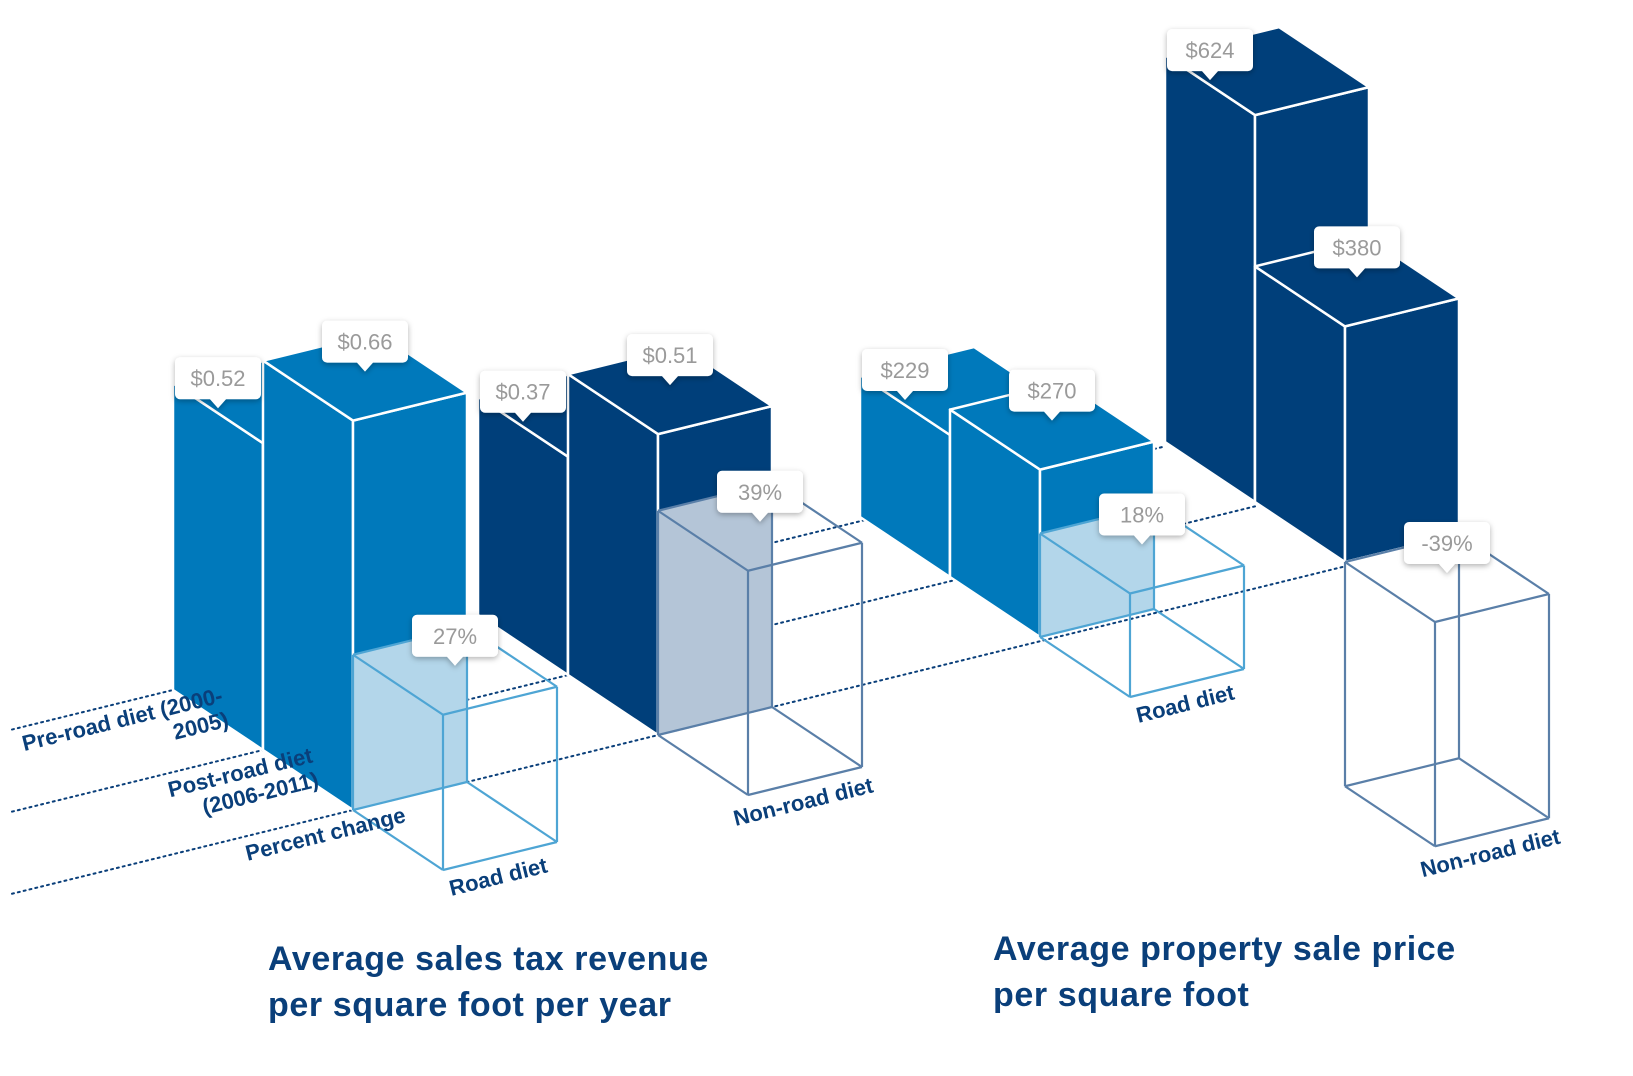  I want to click on value-callout: $0.37, so click(523, 396).